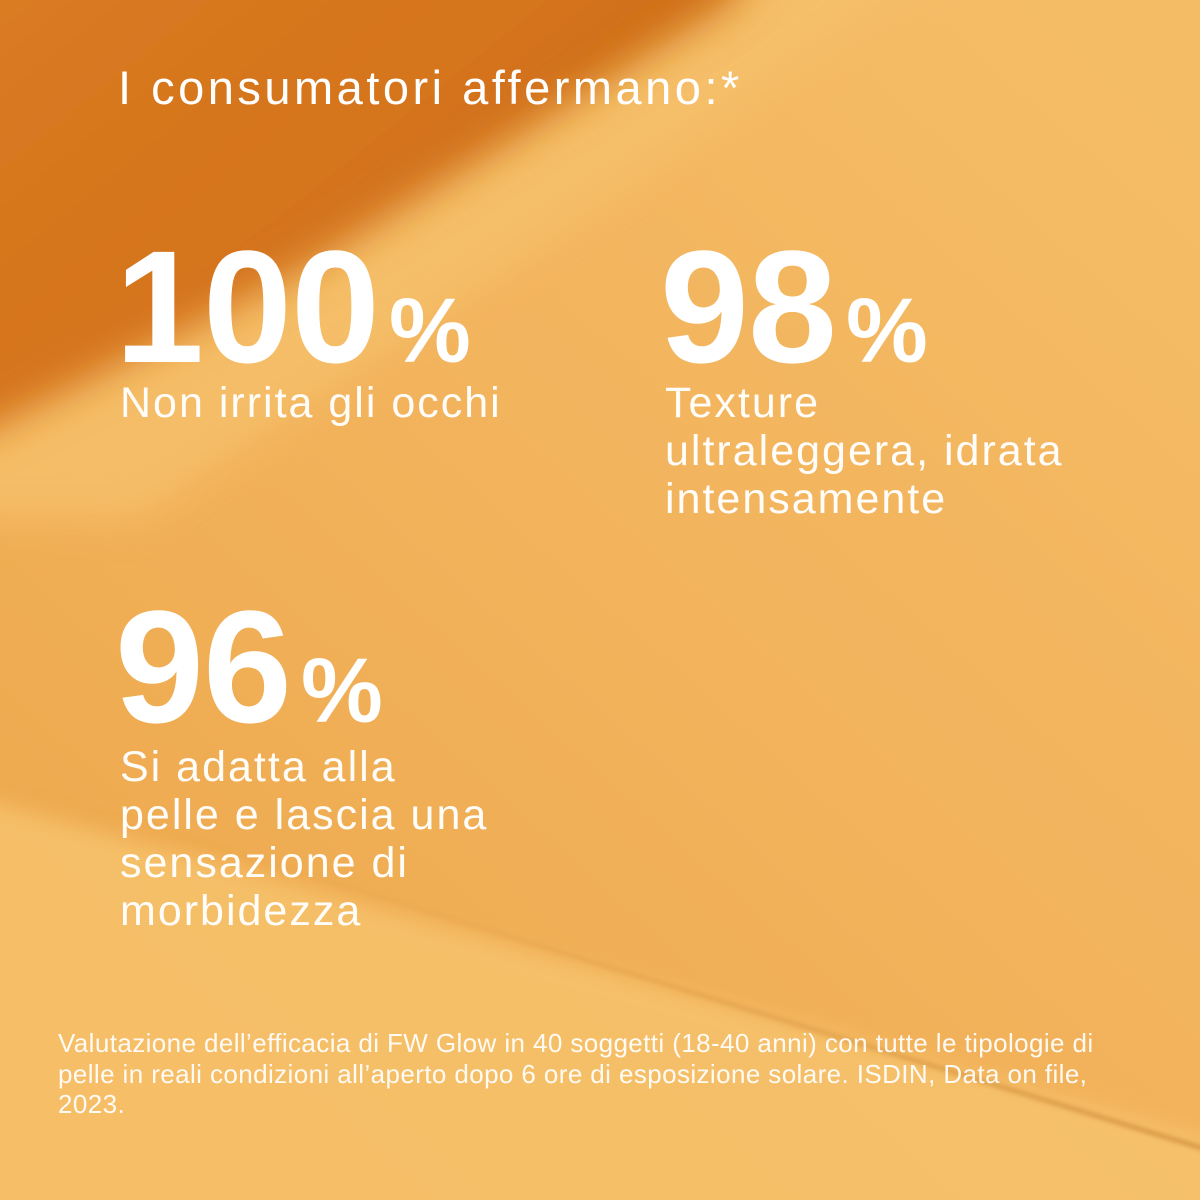 Image resolution: width=1200 pixels, height=1200 pixels. I want to click on stat-value: 100, so click(247, 306).